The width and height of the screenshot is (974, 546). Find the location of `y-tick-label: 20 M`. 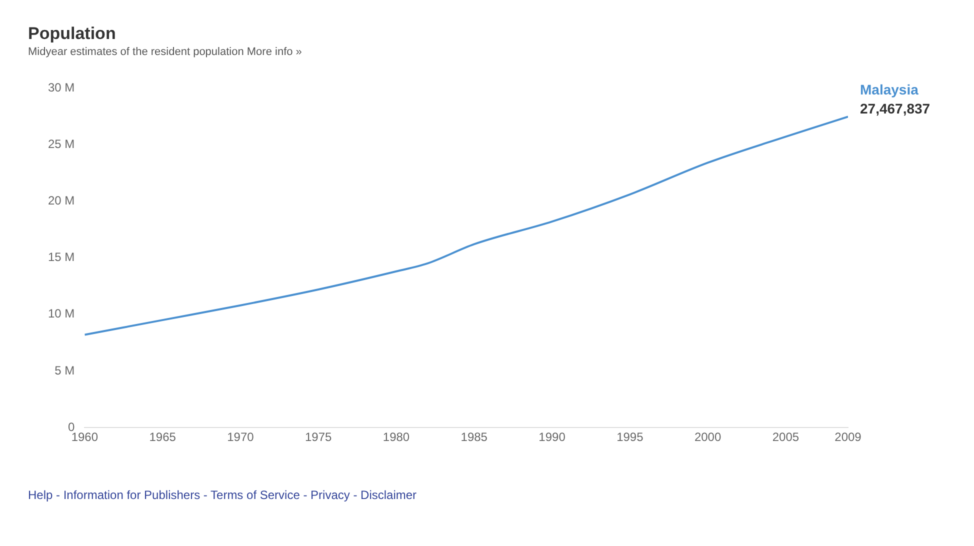

y-tick-label: 20 M is located at coordinates (61, 201).